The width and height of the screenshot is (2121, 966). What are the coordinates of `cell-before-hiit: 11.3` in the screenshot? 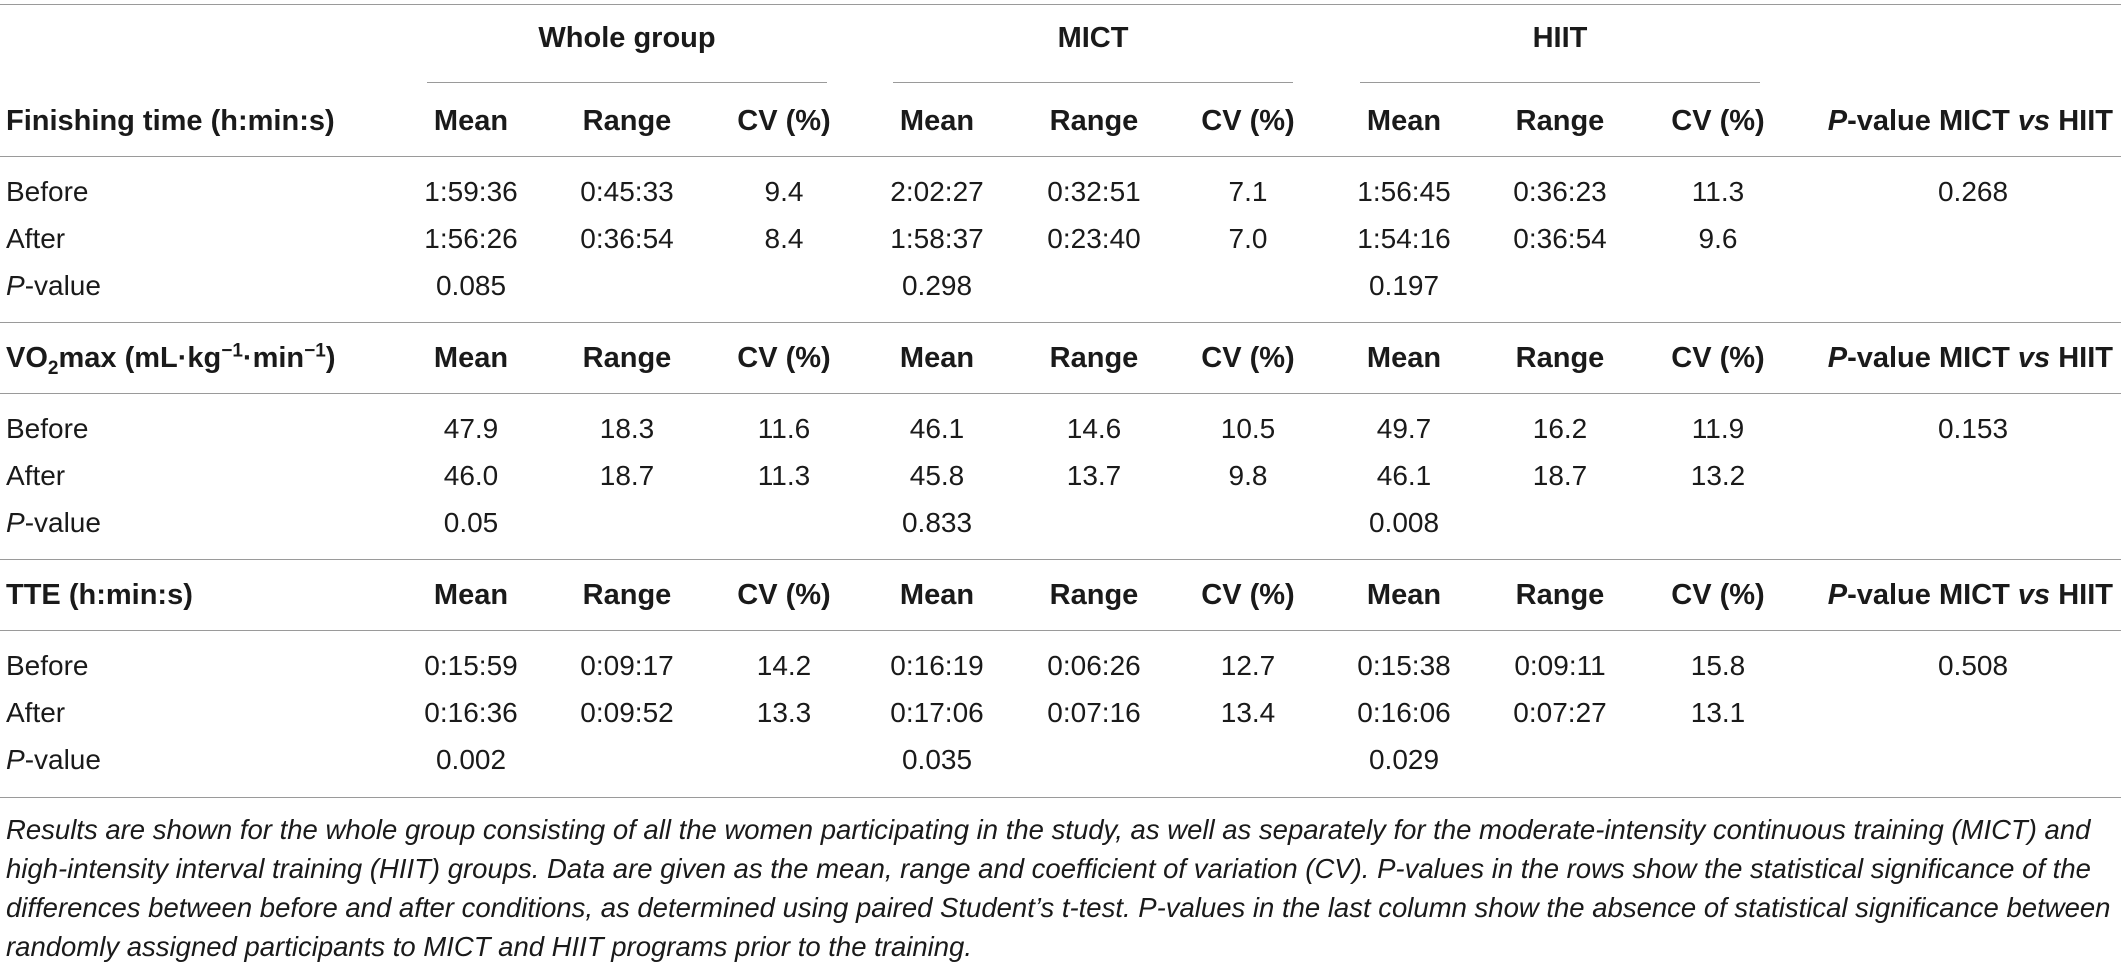 It's located at (1718, 191).